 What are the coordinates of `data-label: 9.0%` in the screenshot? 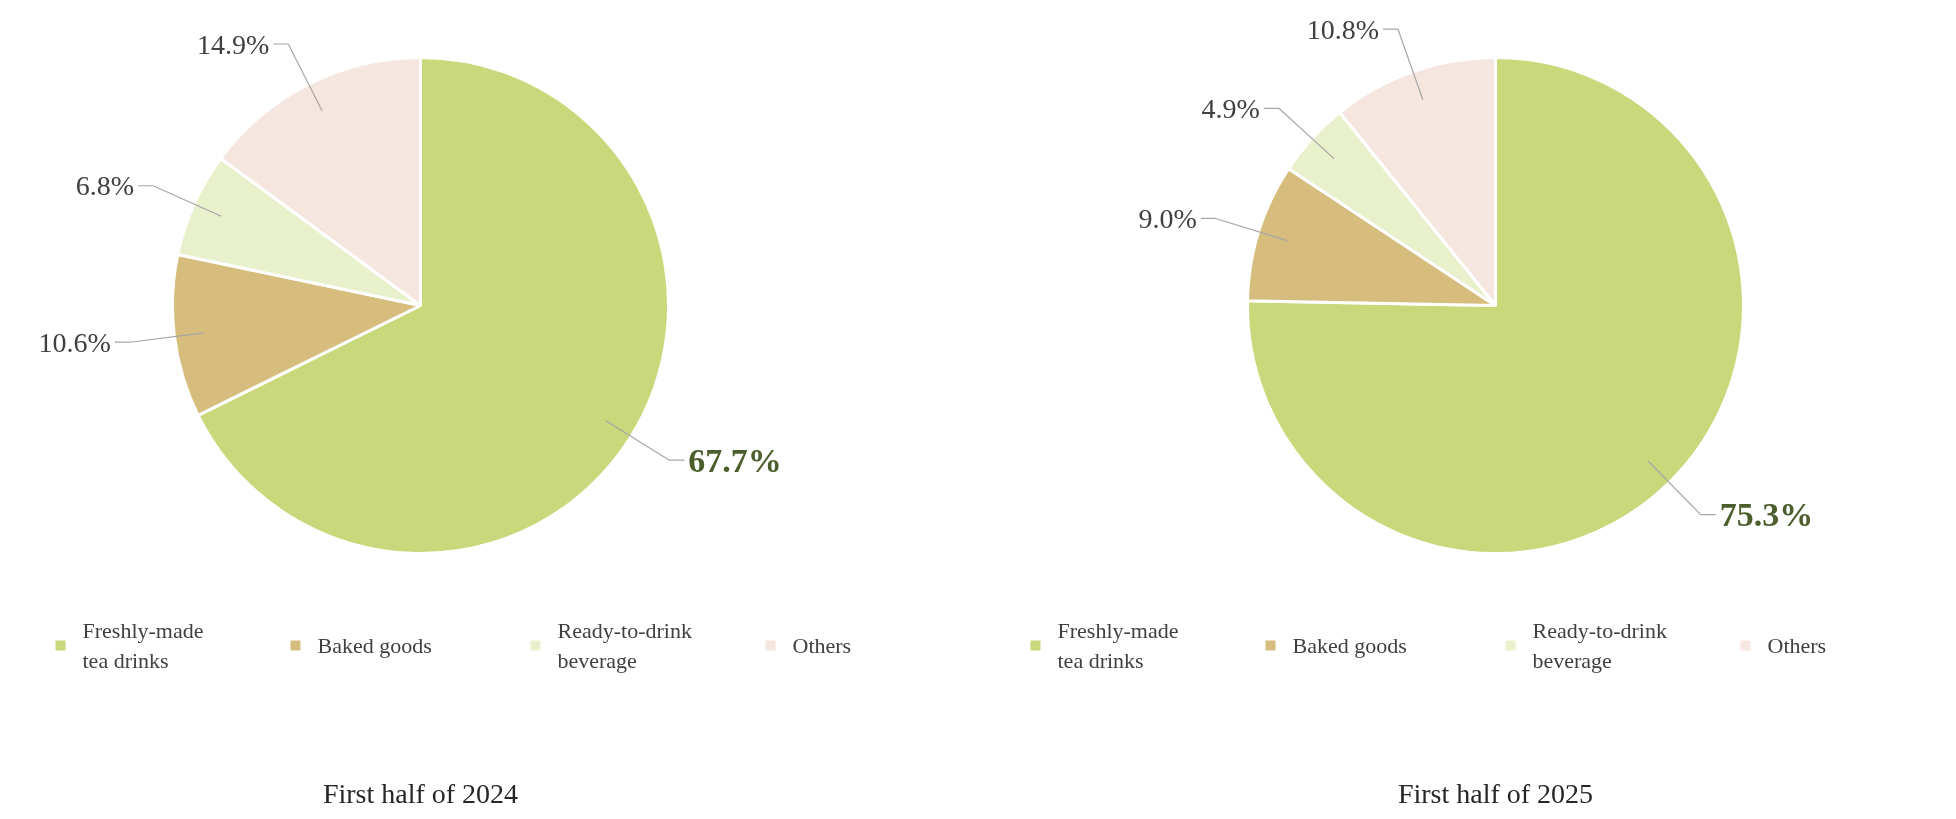 It's located at (1167, 218).